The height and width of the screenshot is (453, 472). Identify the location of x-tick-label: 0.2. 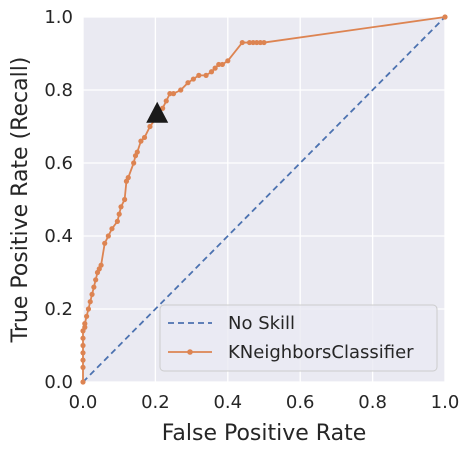
(155, 402).